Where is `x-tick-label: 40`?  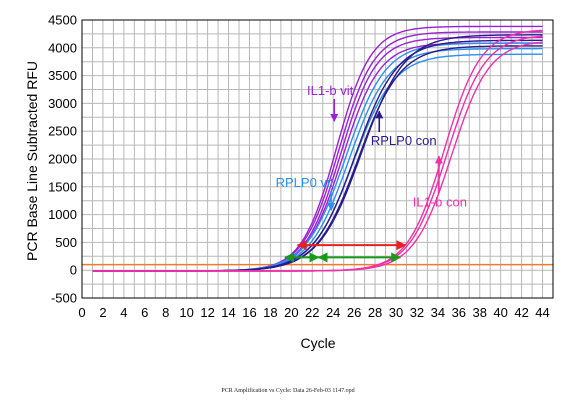 x-tick-label: 40 is located at coordinates (500, 312).